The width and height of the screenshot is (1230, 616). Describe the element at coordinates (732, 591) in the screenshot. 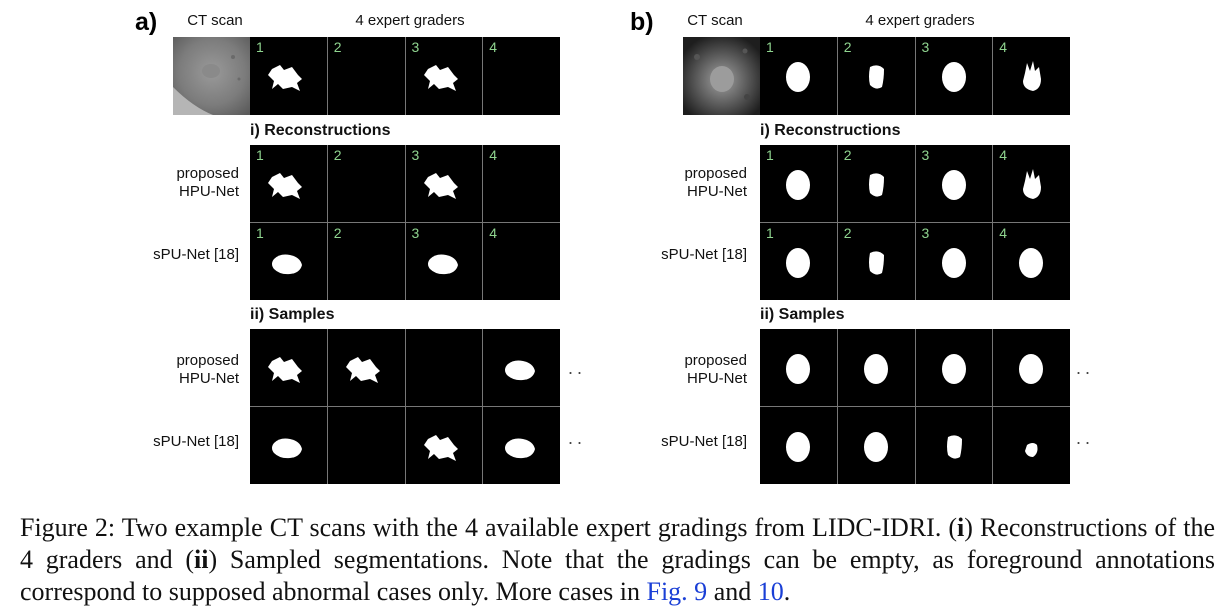

I see `caption-text: and` at that location.